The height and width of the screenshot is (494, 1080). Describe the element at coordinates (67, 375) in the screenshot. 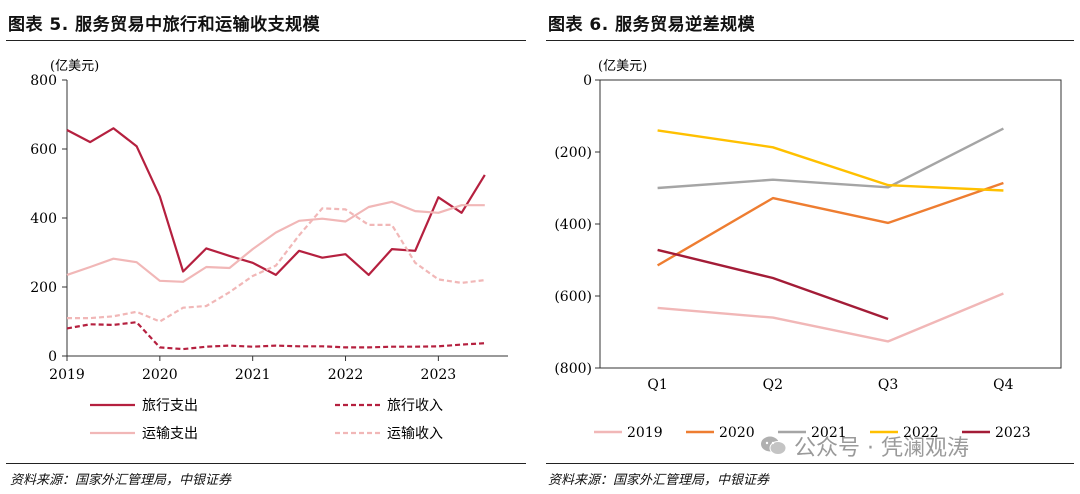

I see `x-tick-label: 2019` at that location.